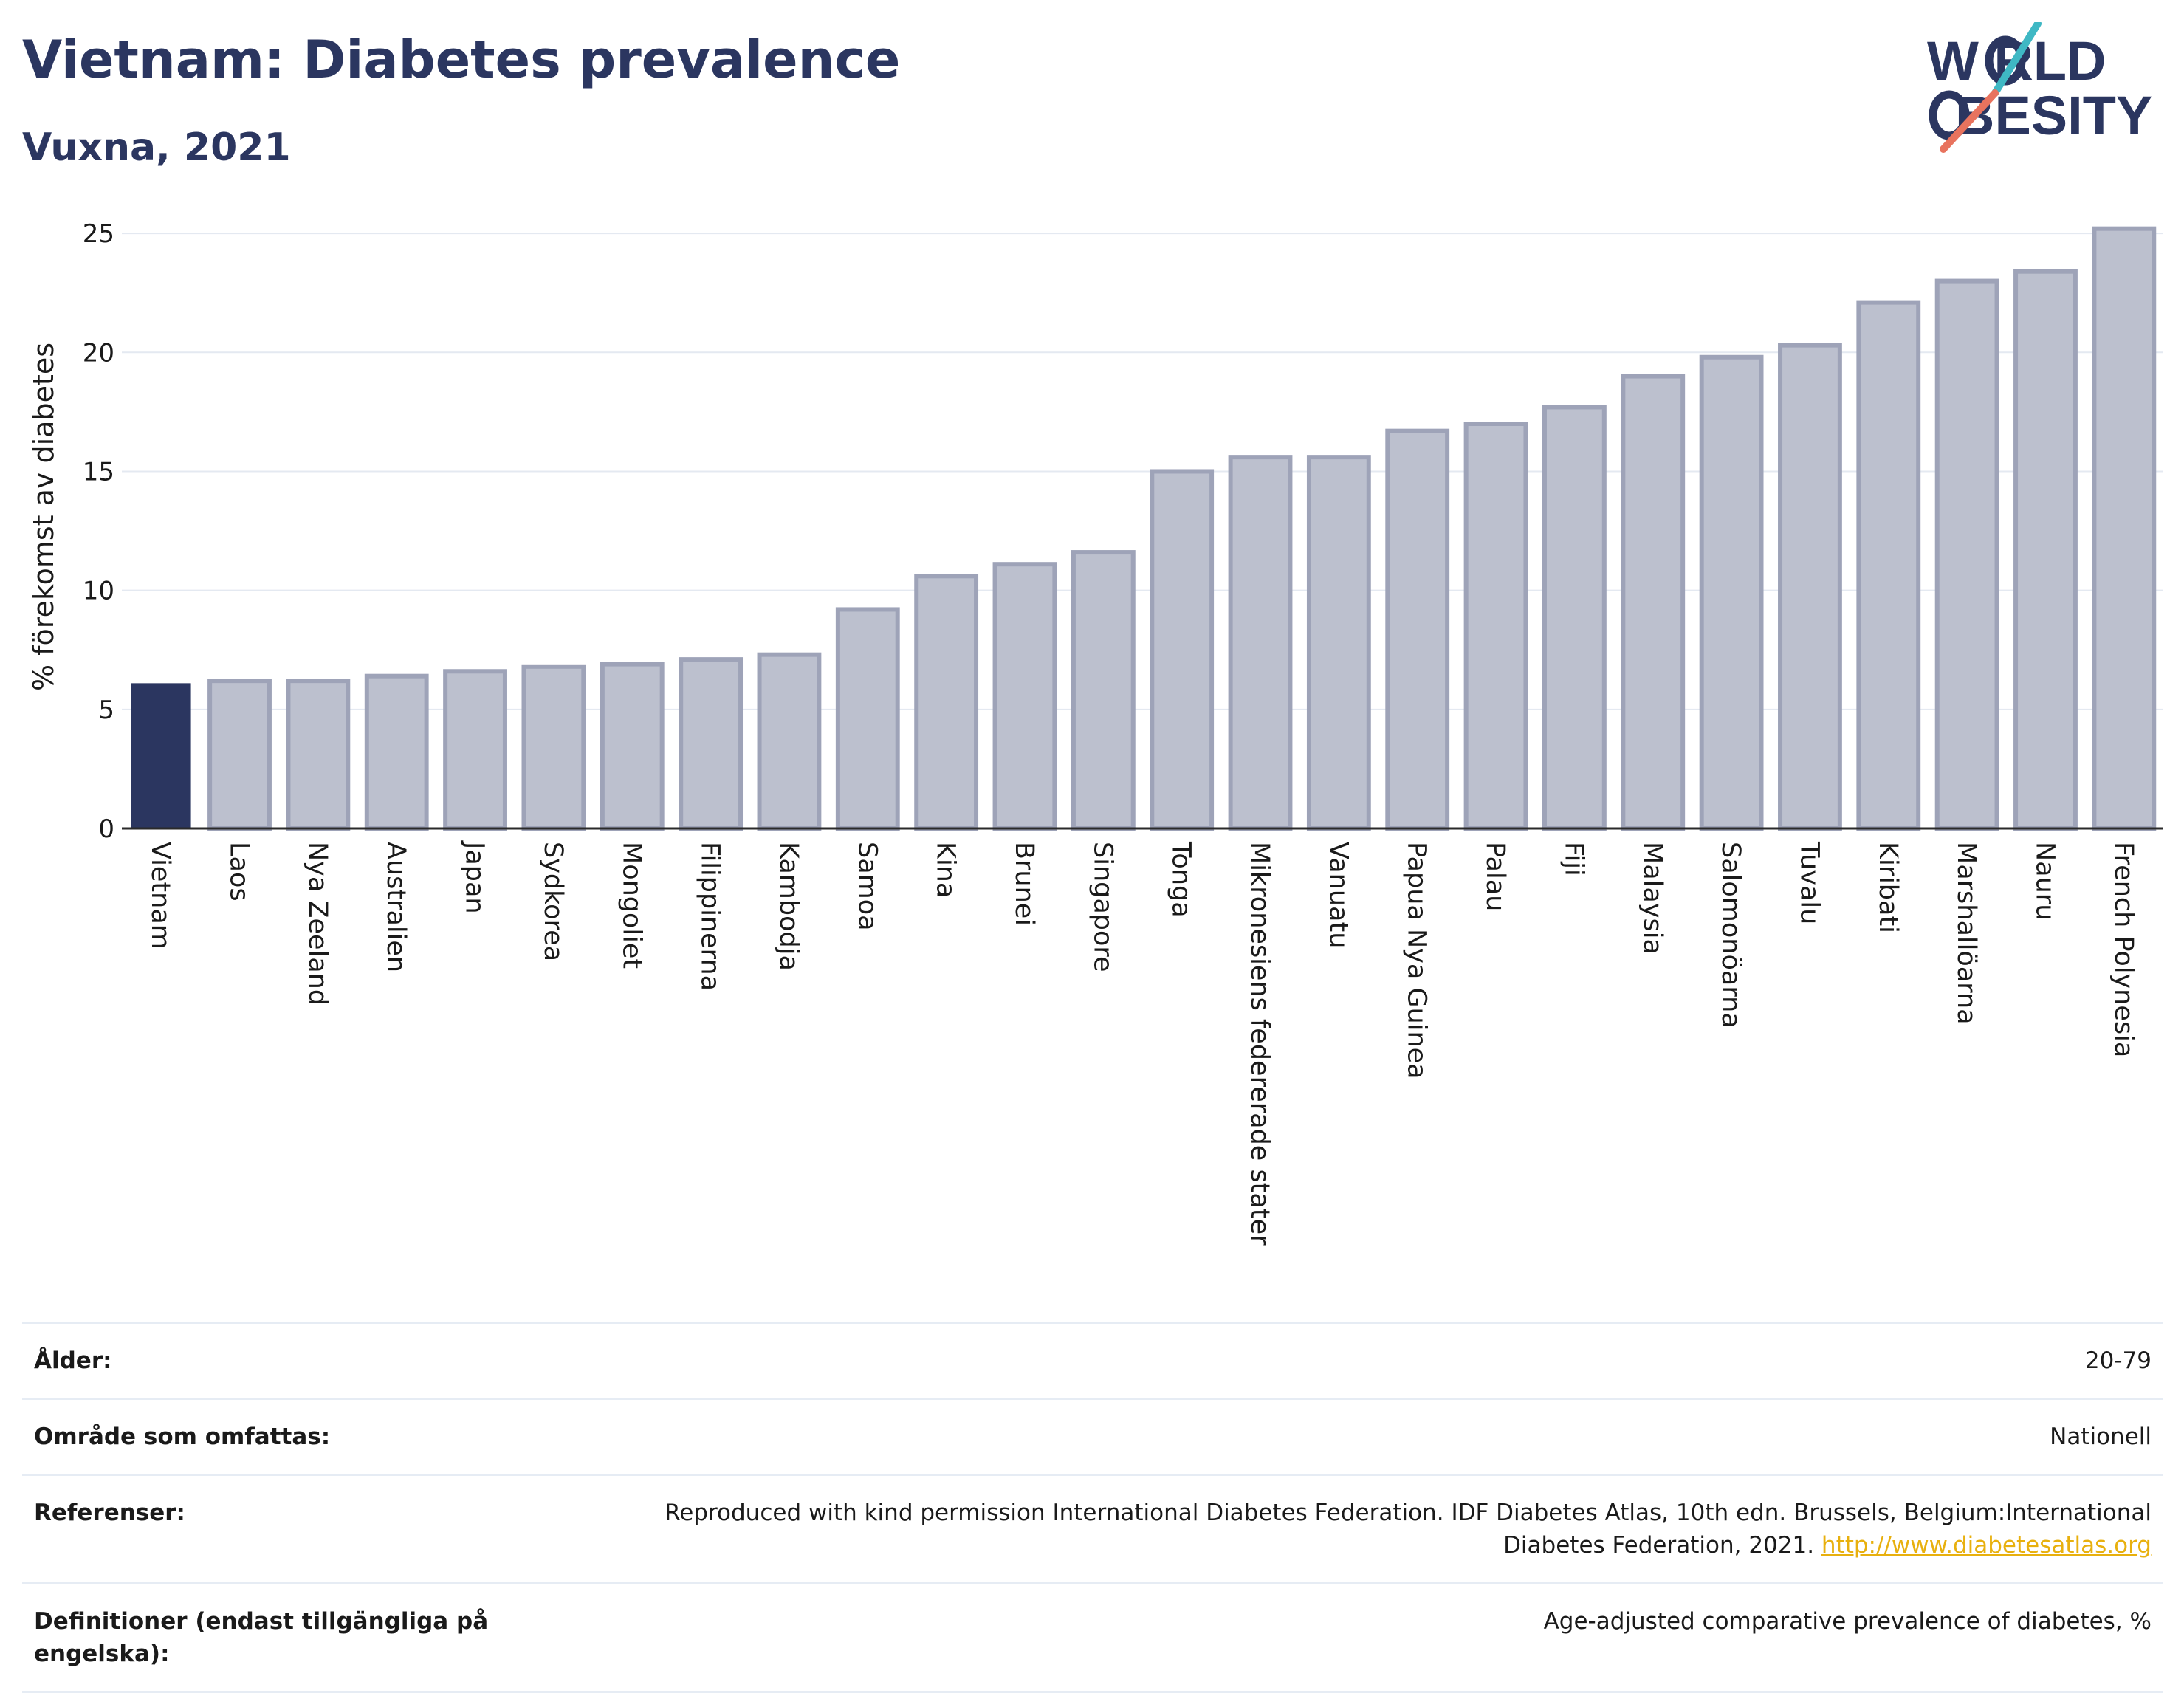 This screenshot has width=2184, height=1693. I want to click on y-tick-label: 20, so click(99, 353).